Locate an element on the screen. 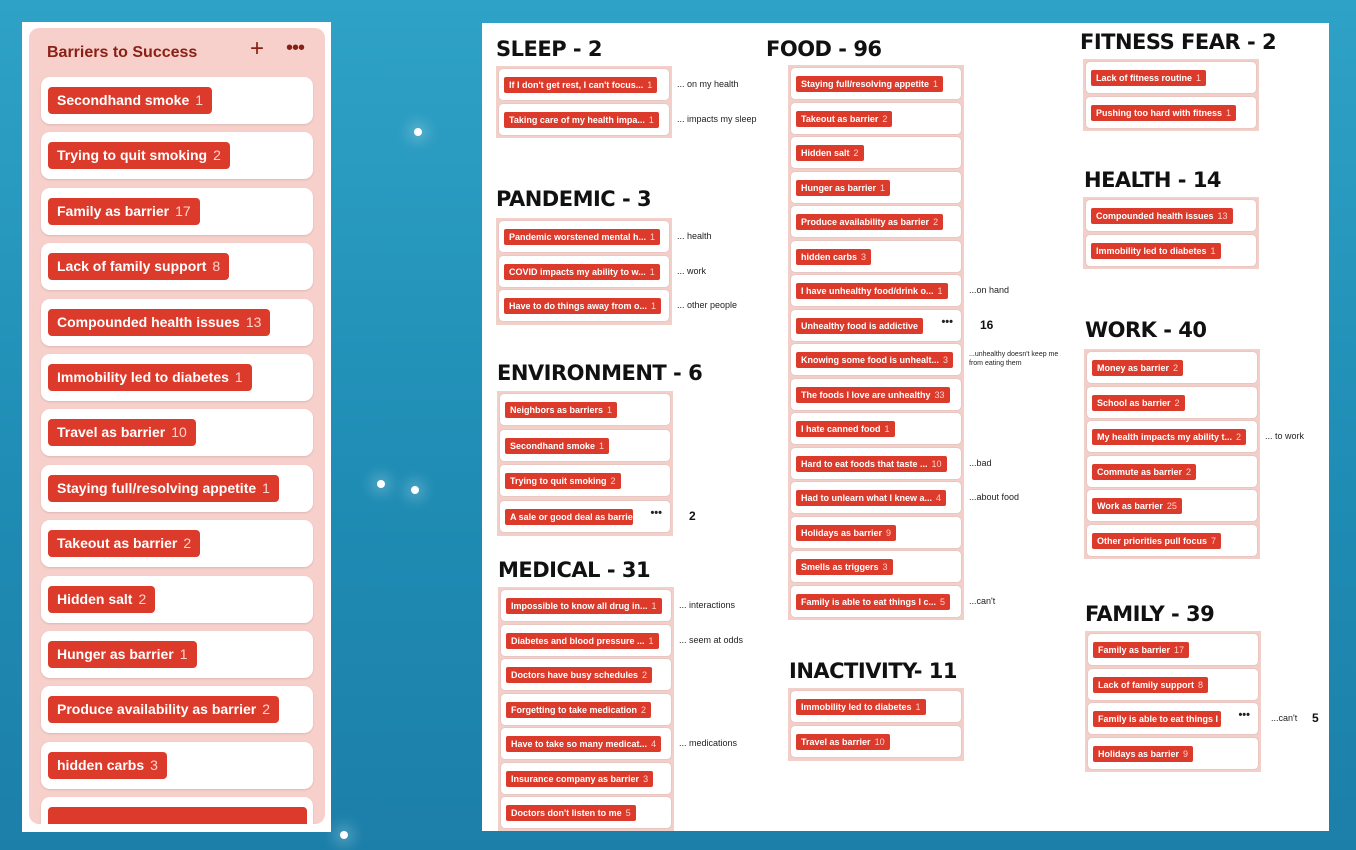 The image size is (1356, 850). barrier-tag: Hidden salt 2 is located at coordinates (830, 153).